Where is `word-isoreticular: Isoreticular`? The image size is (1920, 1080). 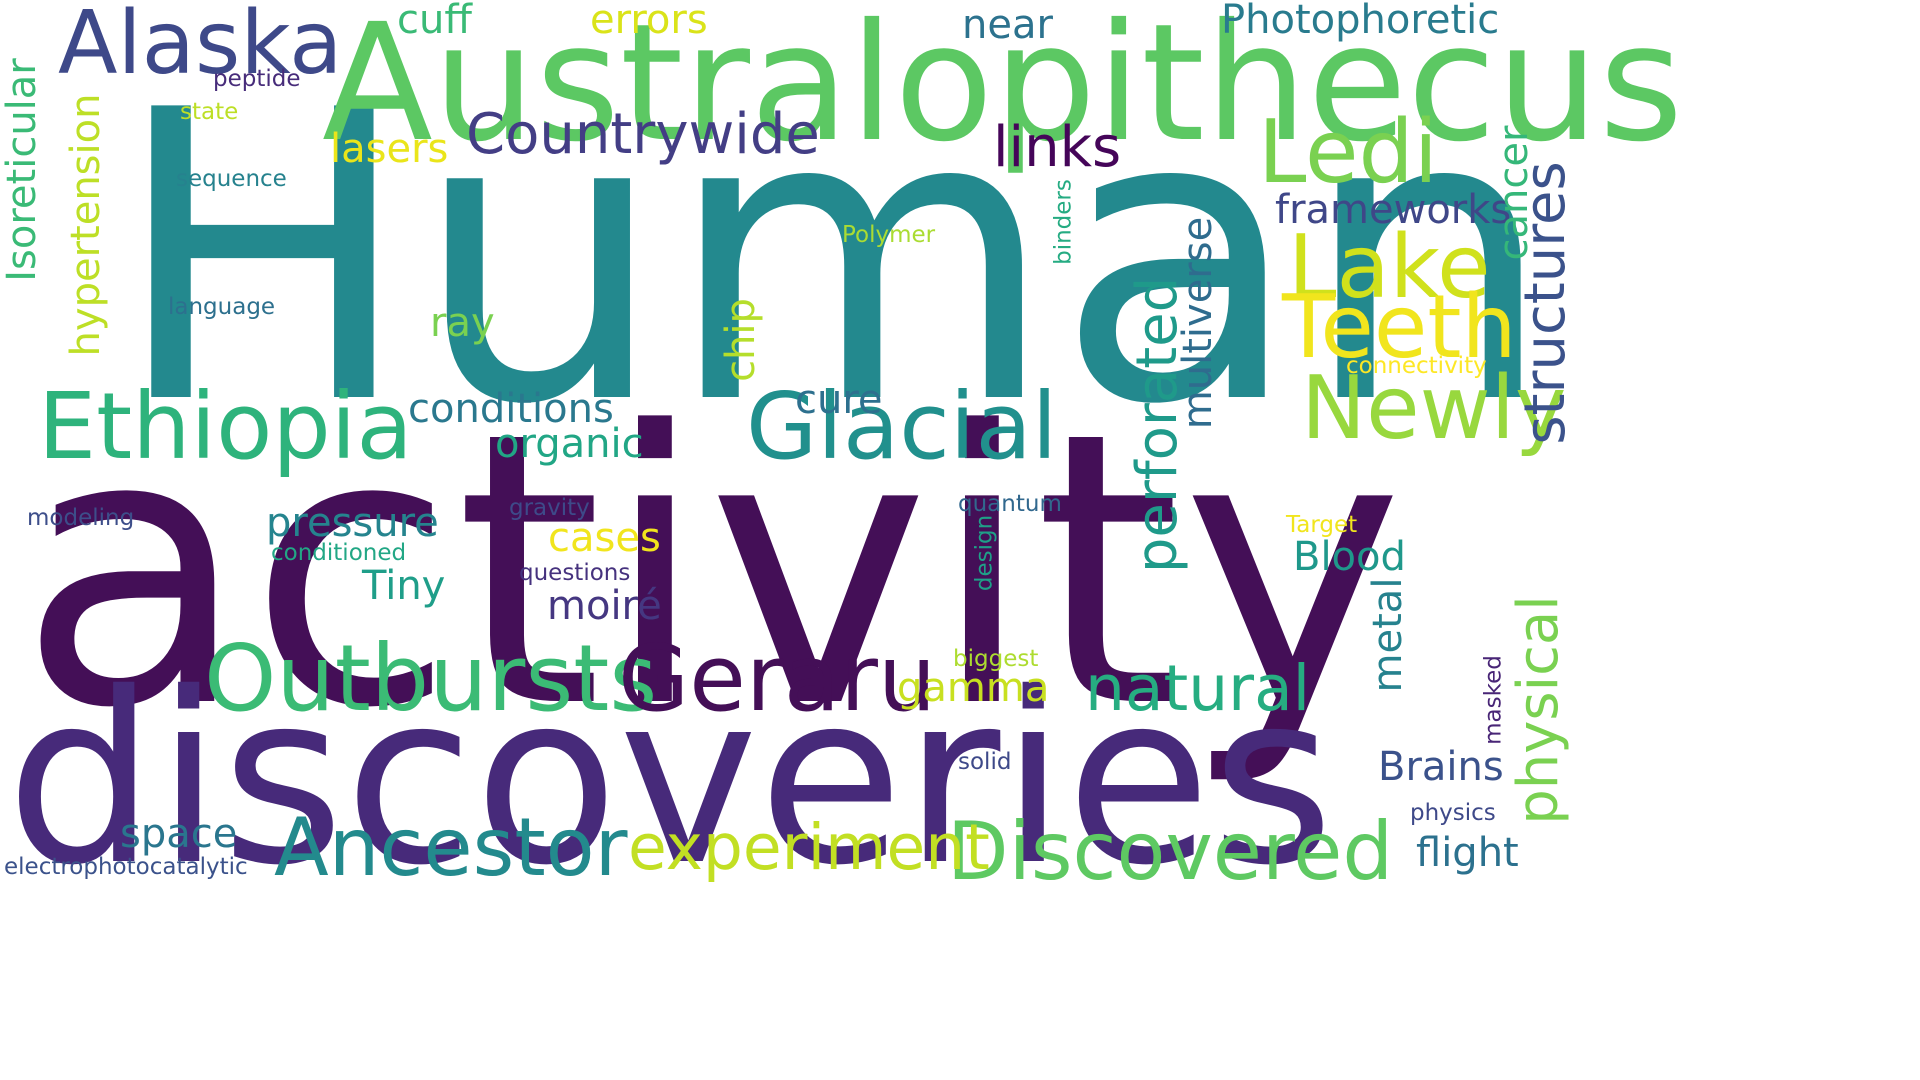
word-isoreticular: Isoreticular is located at coordinates (22, 170).